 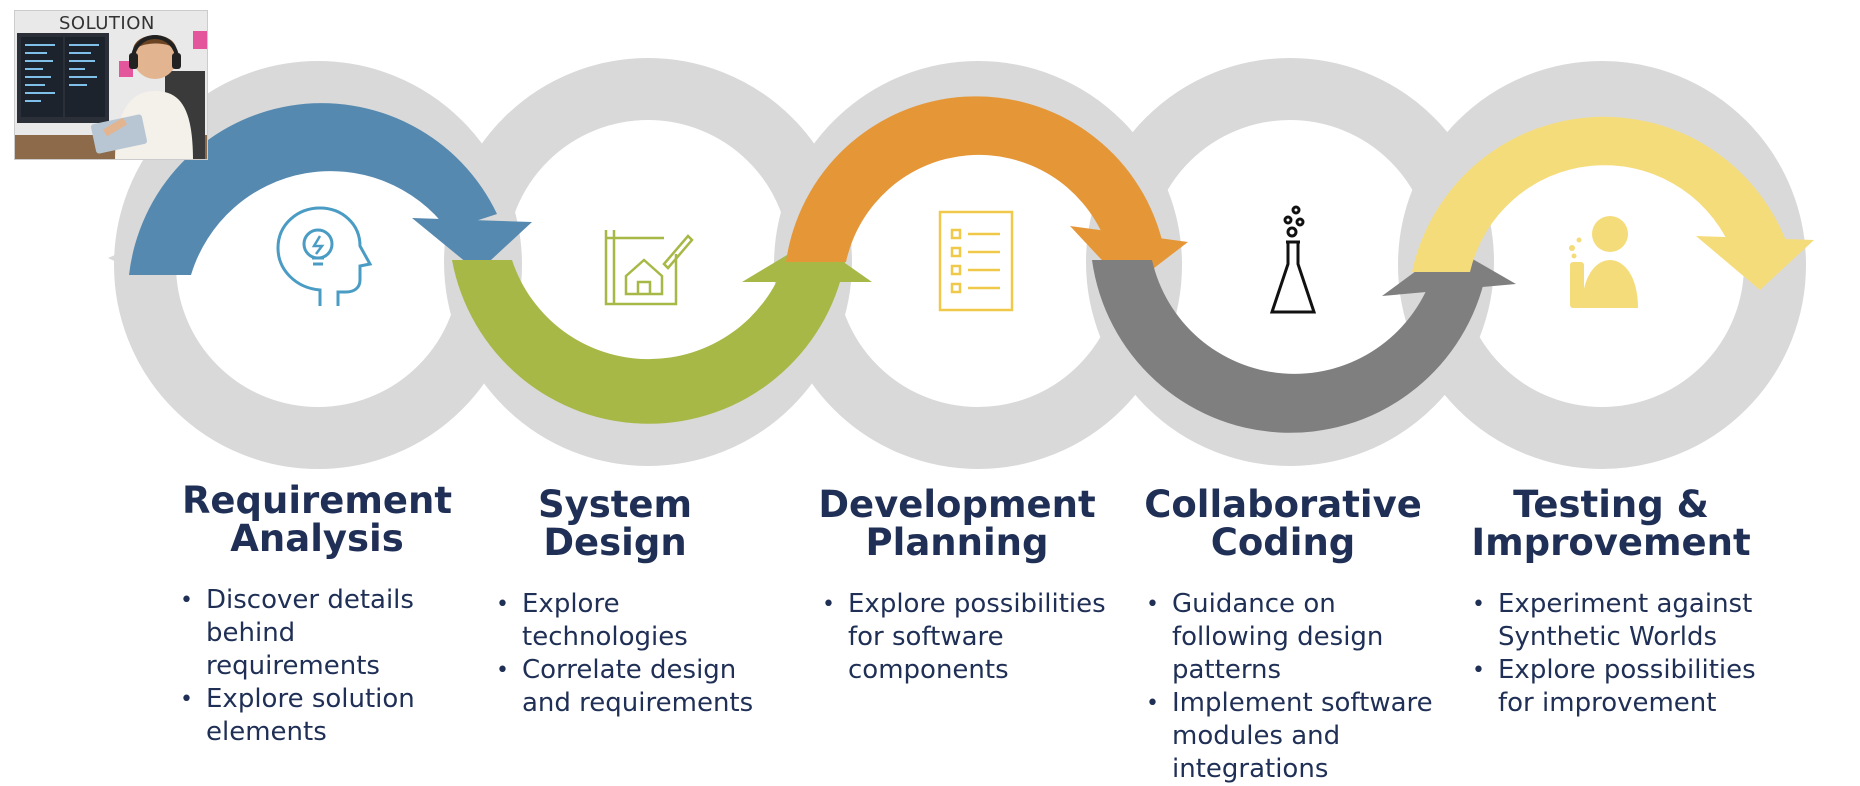 I want to click on bullet-item: Experiment against Synthetic Worlds, so click(x=1630, y=621).